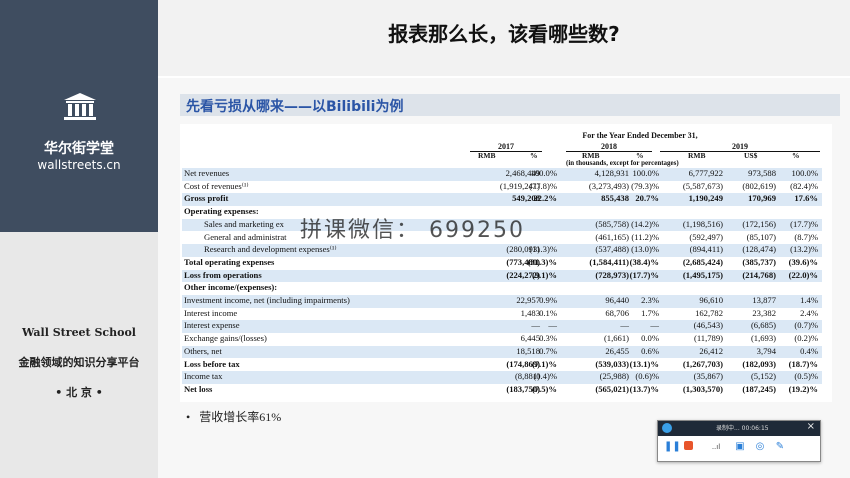 This screenshot has width=850, height=478. Describe the element at coordinates (542, 261) in the screenshot. I see `table-cell: (31.3)%` at that location.